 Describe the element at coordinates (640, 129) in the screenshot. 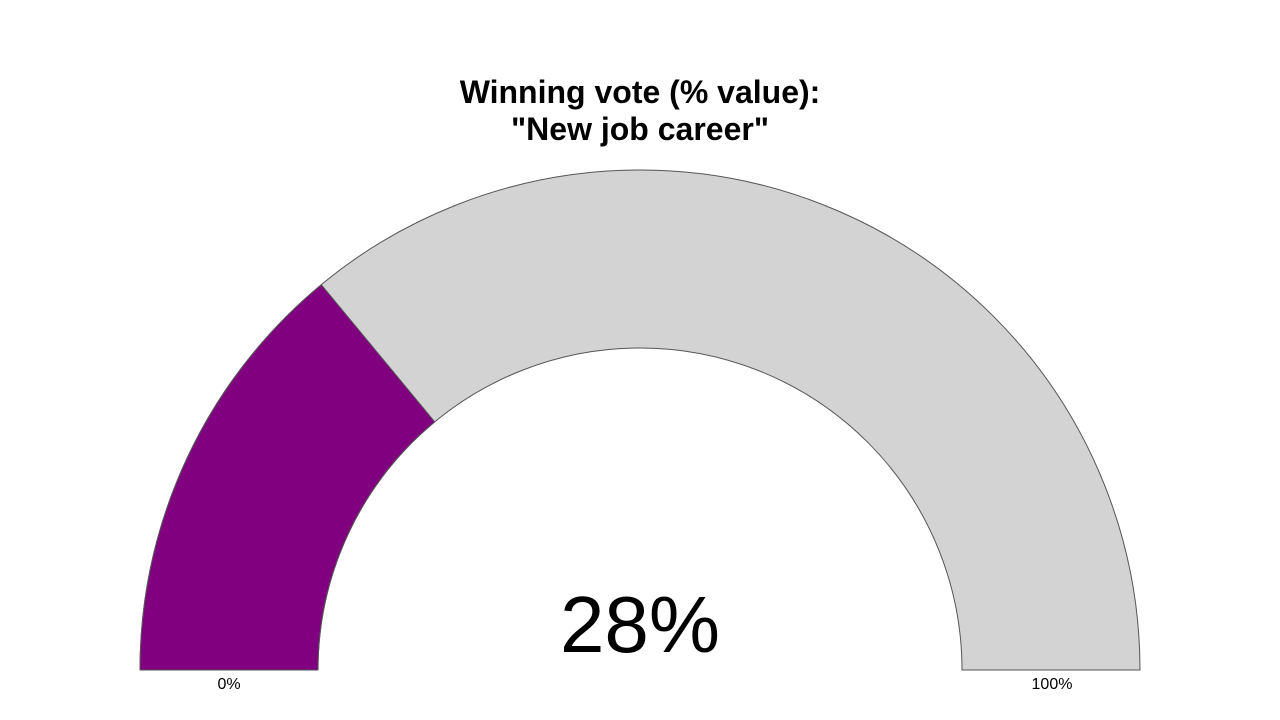

I see `chart-title-line-2: "New job career"` at that location.